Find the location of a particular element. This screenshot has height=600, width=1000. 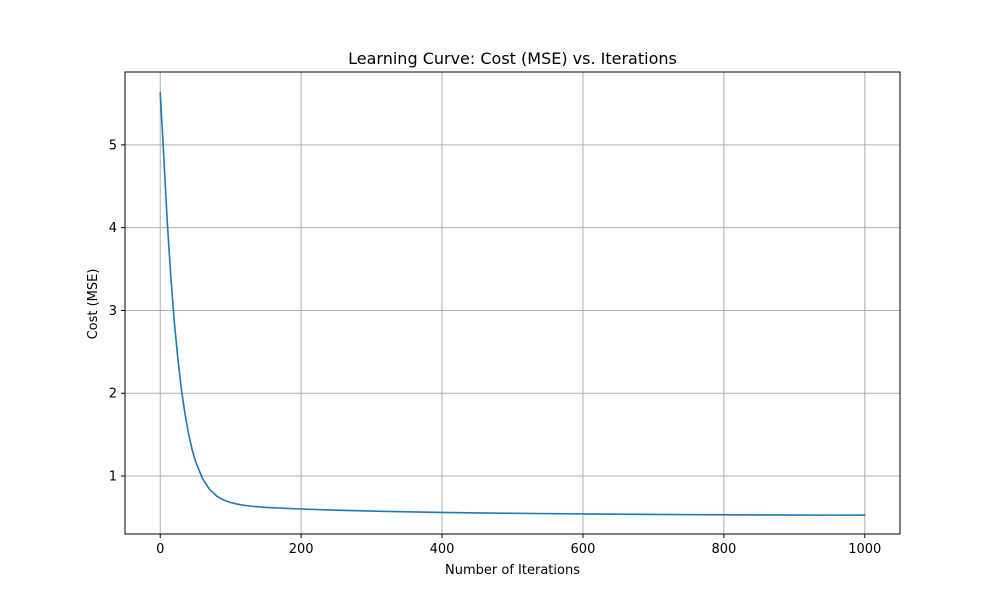

y-axis-ticks: 1 2 3 4 5 is located at coordinates (117, 311).